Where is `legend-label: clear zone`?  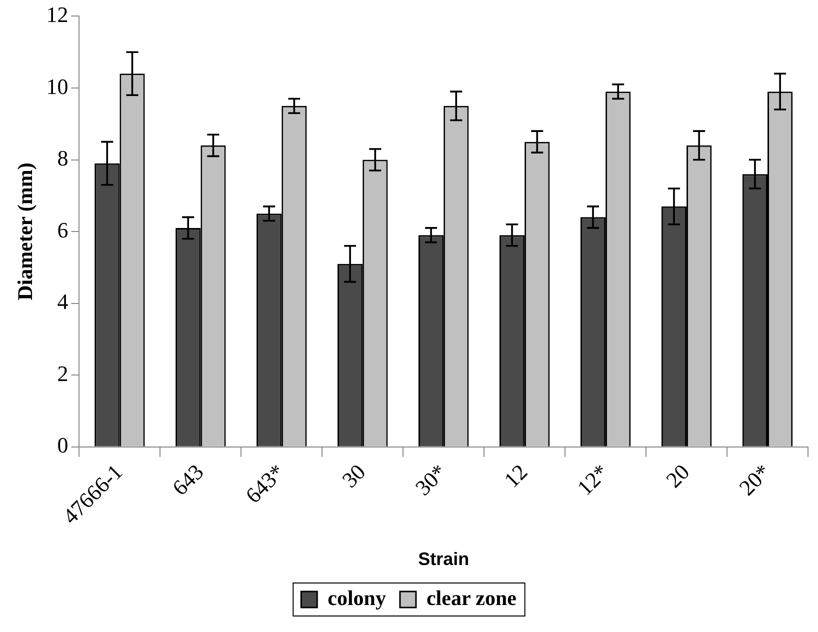 legend-label: clear zone is located at coordinates (471, 598).